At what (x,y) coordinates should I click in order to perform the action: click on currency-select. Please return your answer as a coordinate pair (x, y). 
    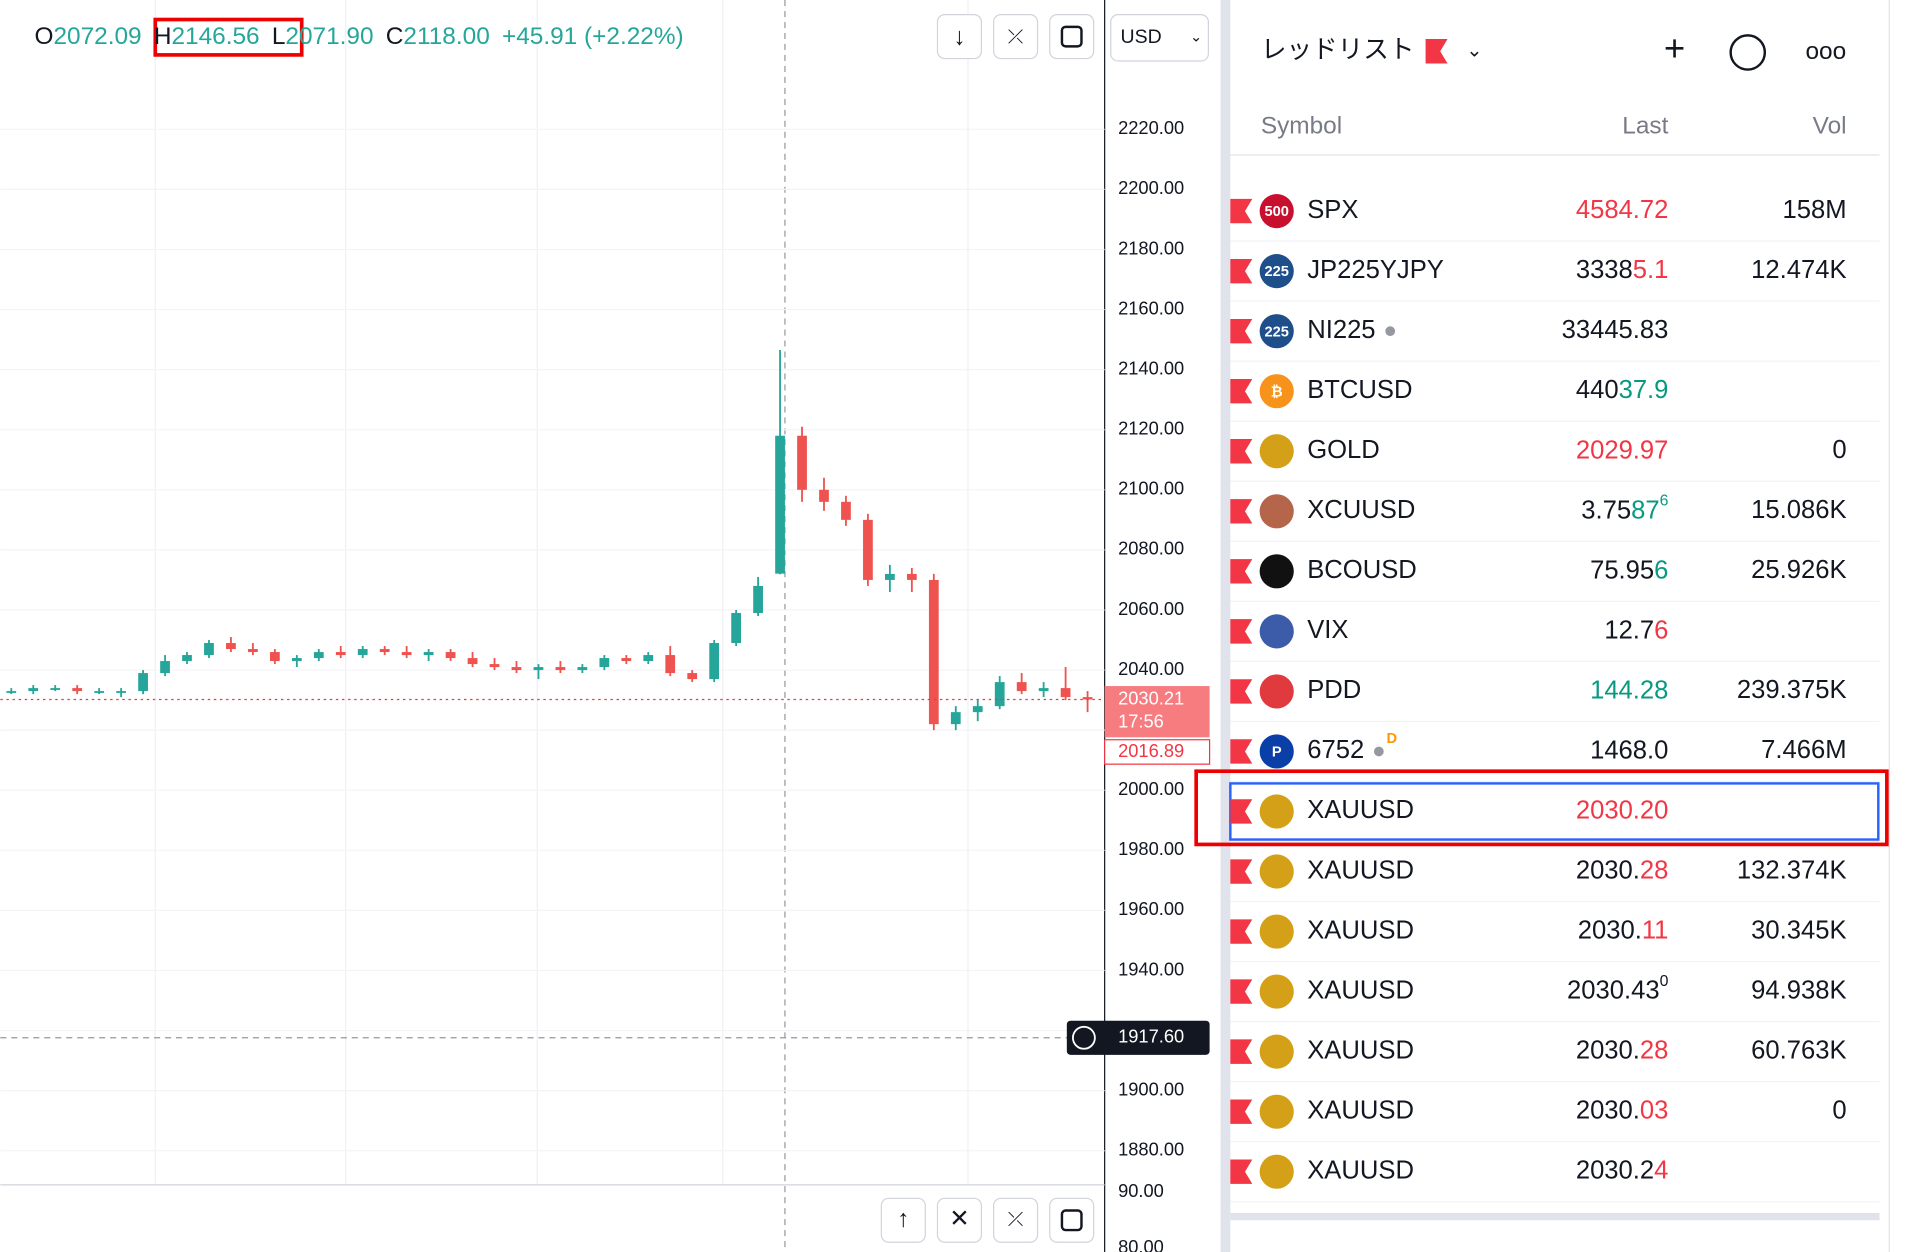
    Looking at the image, I should click on (1159, 38).